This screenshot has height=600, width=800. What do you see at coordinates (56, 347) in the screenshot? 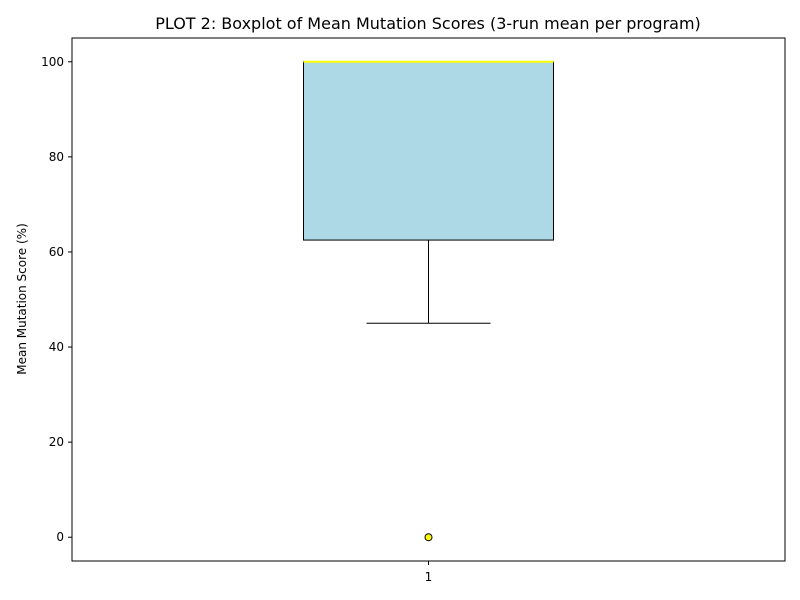
I see `y-tick-label: 40` at bounding box center [56, 347].